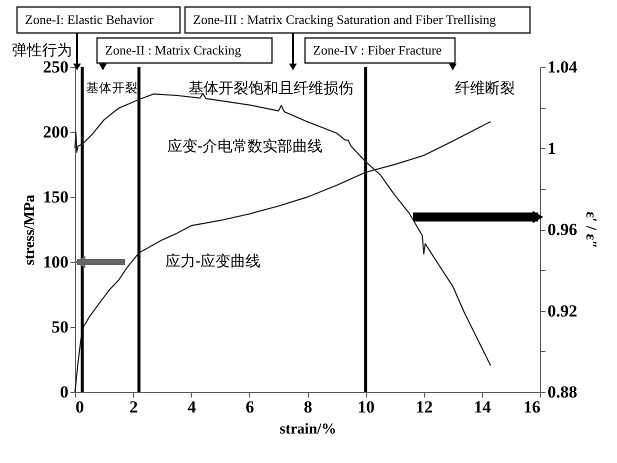 This screenshot has width=617, height=463. I want to click on annotation: 应力-应变曲线, so click(213, 261).